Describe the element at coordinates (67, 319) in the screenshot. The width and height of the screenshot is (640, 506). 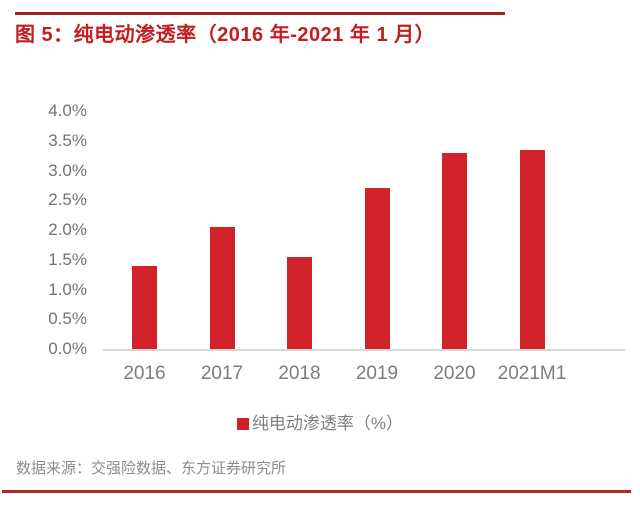
I see `y-tick-label: 0.5%` at that location.